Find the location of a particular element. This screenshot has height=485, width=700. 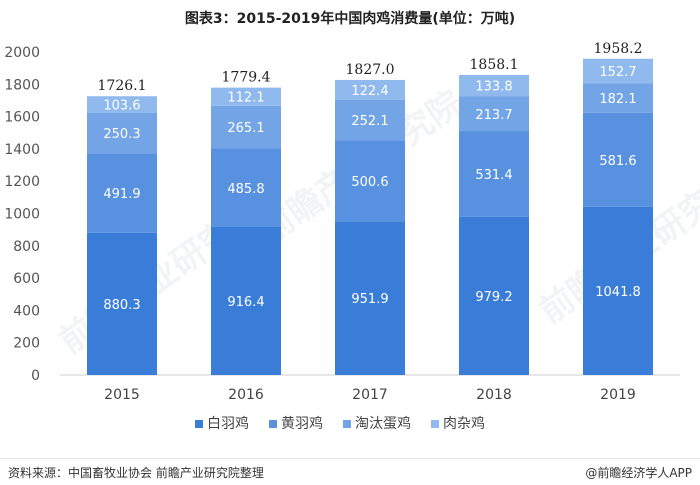

data-label: 103.6 is located at coordinates (121, 106).